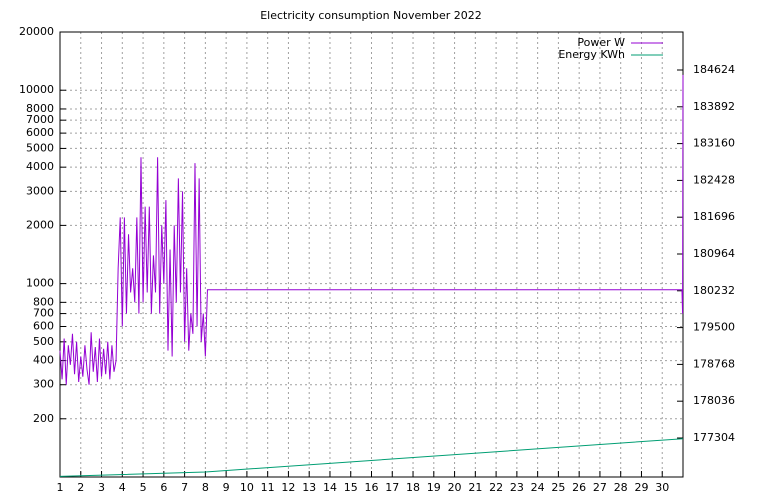  Describe the element at coordinates (371, 457) in the screenshot. I see `series-line` at that location.